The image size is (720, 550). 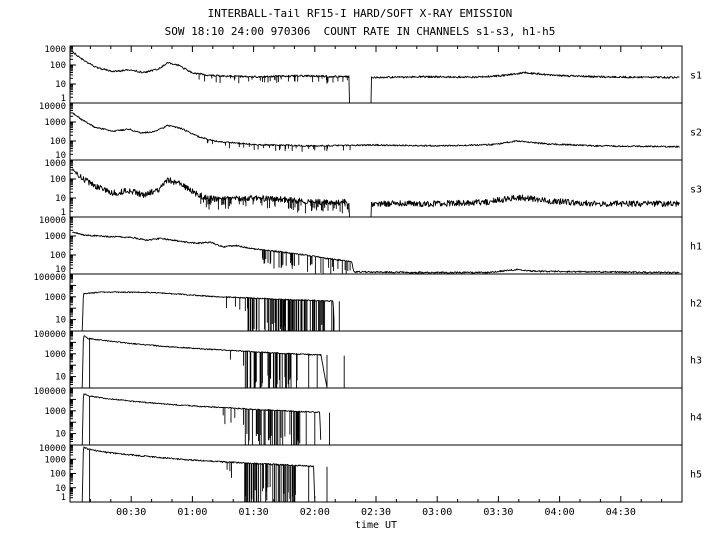 I want to click on x-tick-label: 04:00, so click(x=560, y=512).